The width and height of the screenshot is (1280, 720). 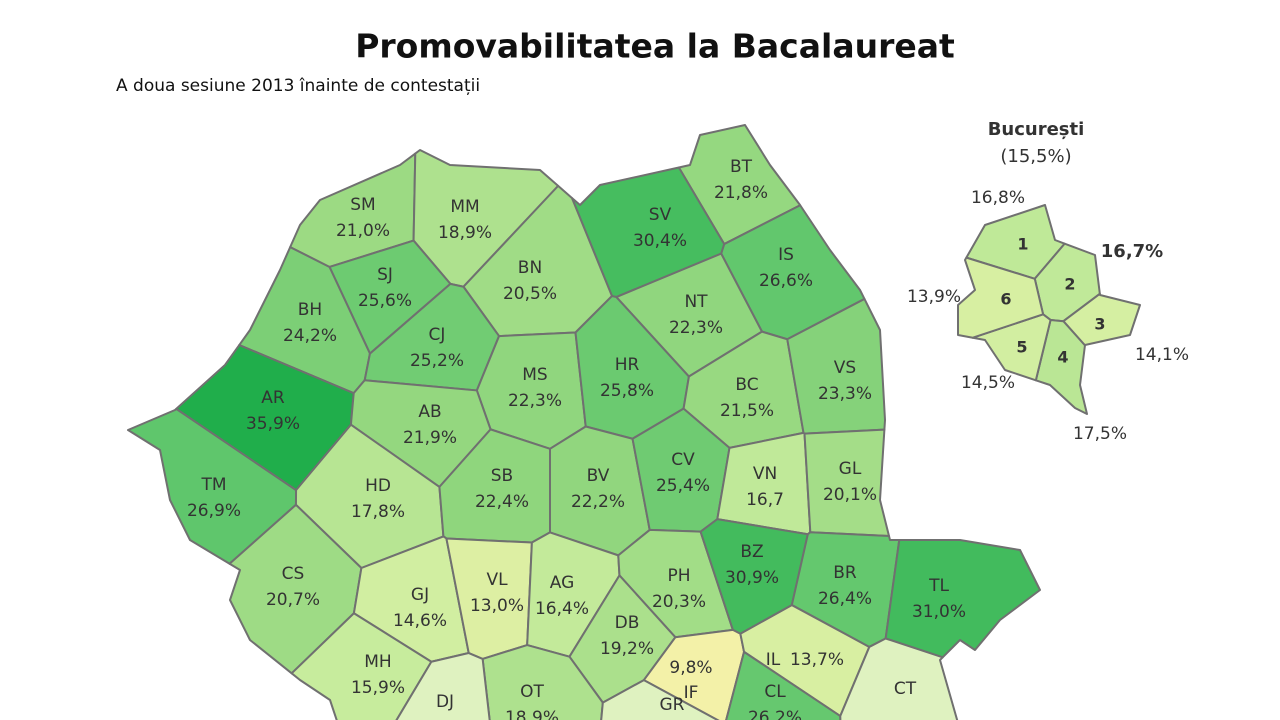 I want to click on county-code: VN, so click(x=765, y=474).